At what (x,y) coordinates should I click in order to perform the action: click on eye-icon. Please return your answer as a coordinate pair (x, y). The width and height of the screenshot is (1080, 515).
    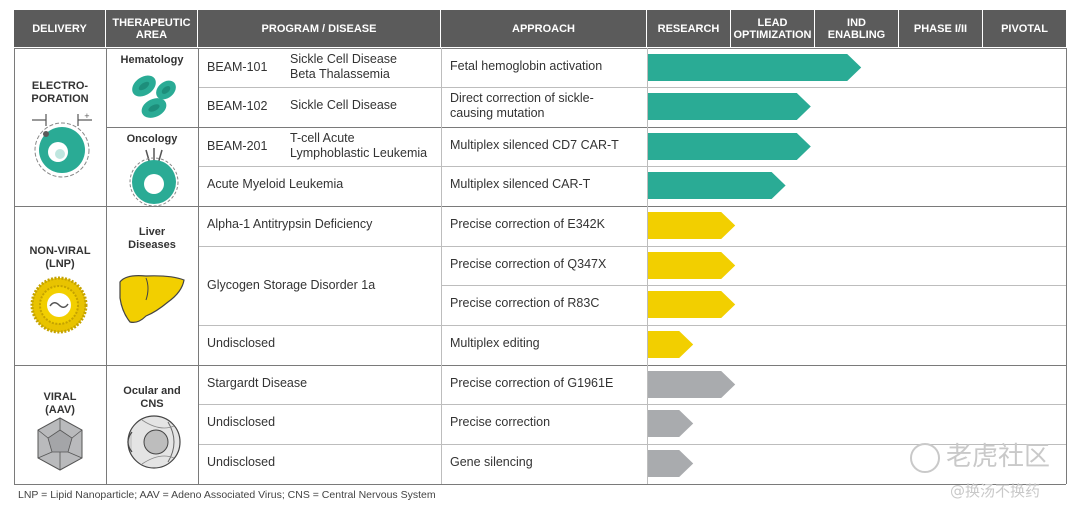
    Looking at the image, I should click on (154, 442).